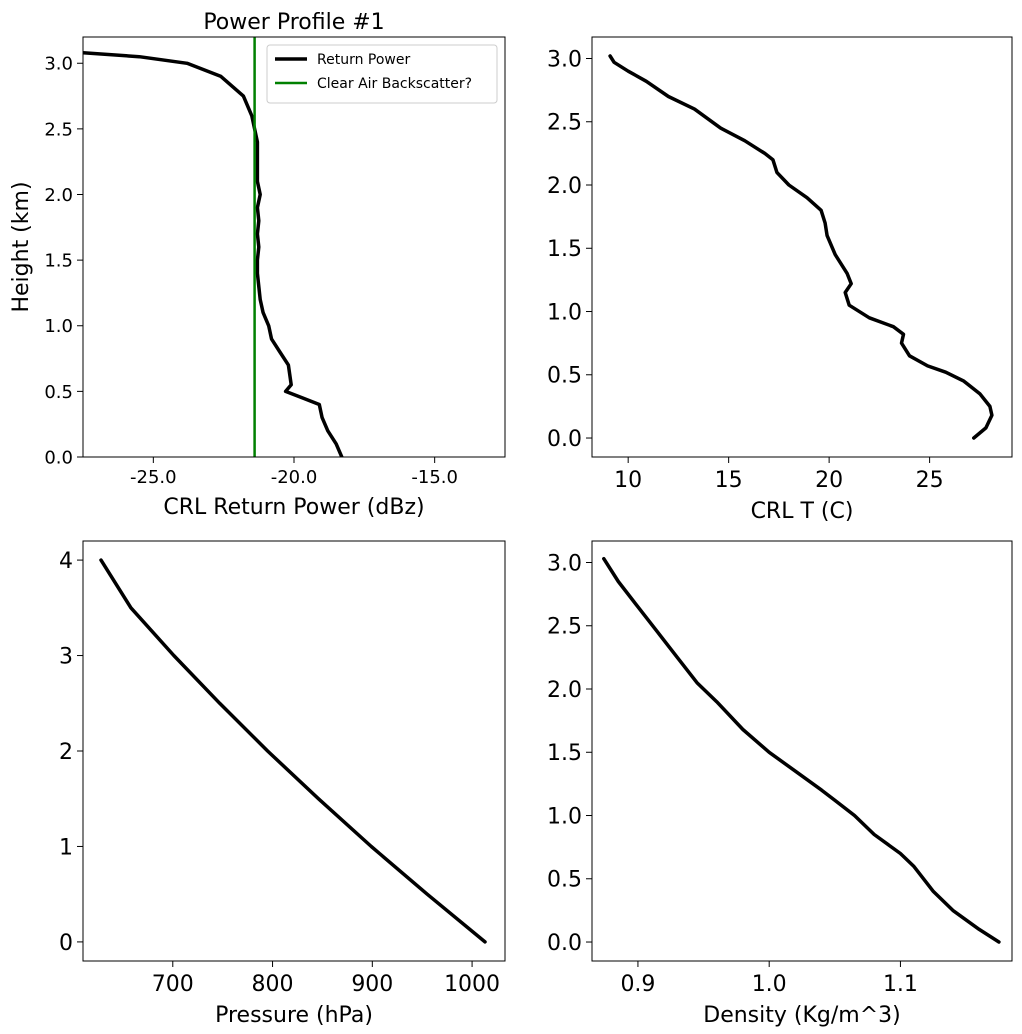 The height and width of the screenshot is (1034, 1022). What do you see at coordinates (434, 477) in the screenshot?
I see `x-tick-label: -15.0` at bounding box center [434, 477].